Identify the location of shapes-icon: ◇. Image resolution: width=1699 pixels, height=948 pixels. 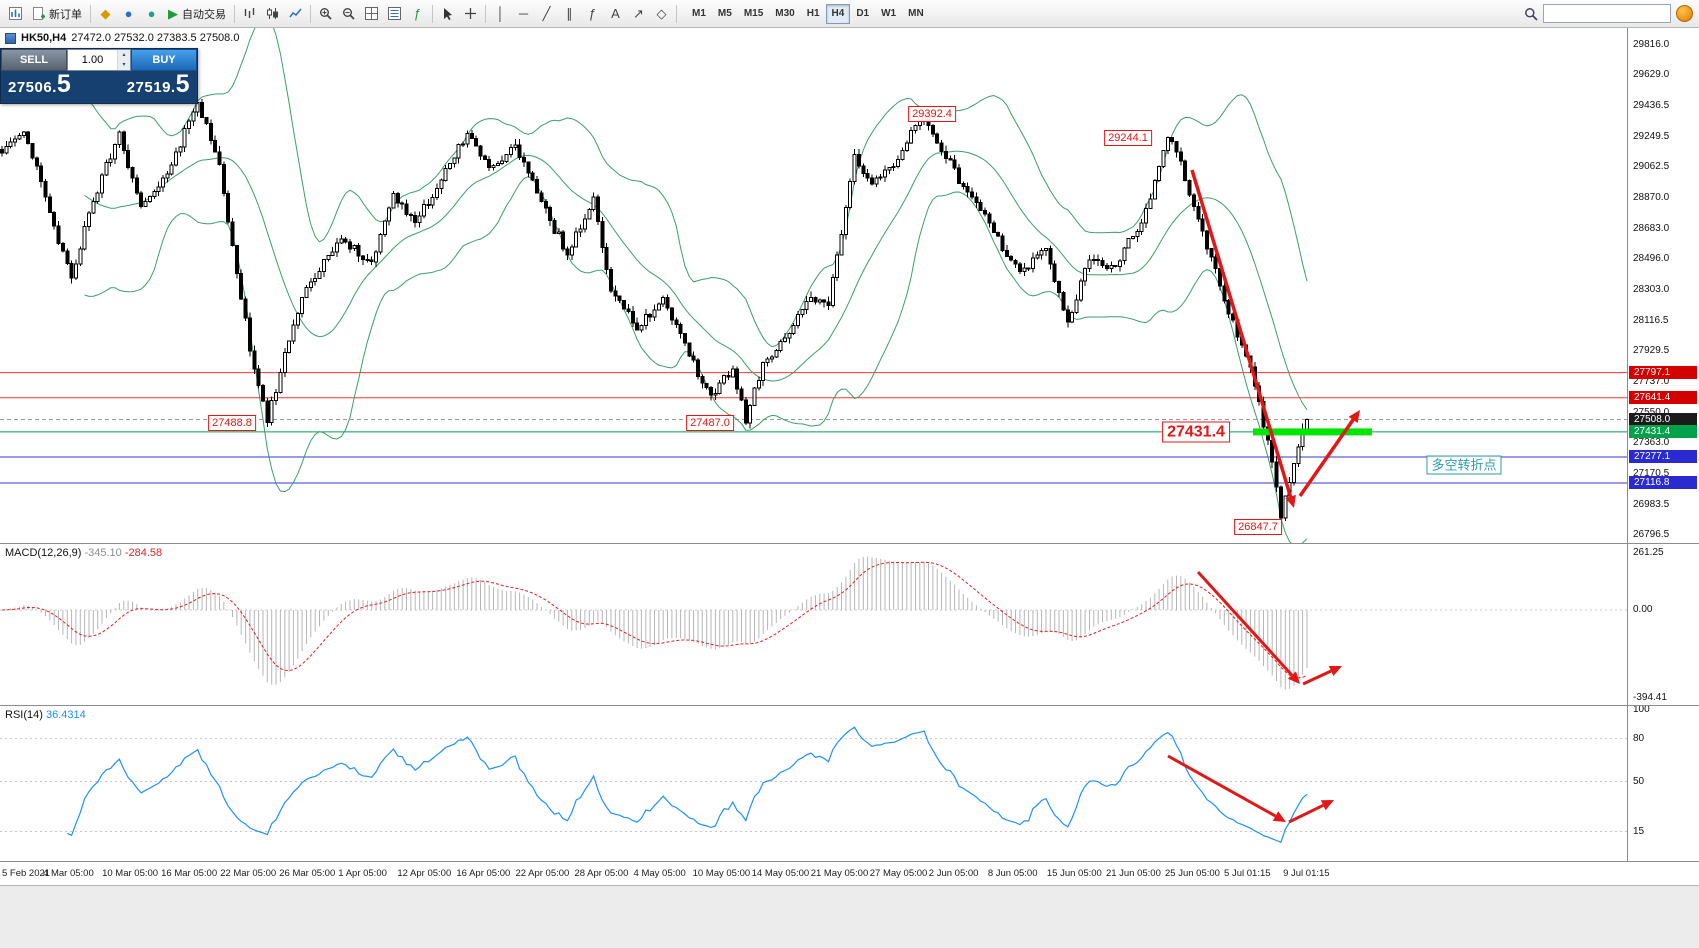
(661, 13).